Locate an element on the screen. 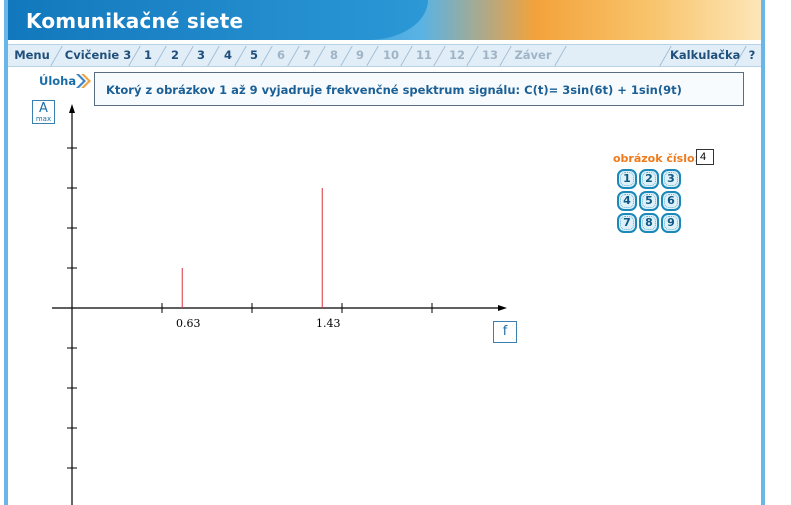 The height and width of the screenshot is (505, 791). step-tab-5: 5 is located at coordinates (253, 55).